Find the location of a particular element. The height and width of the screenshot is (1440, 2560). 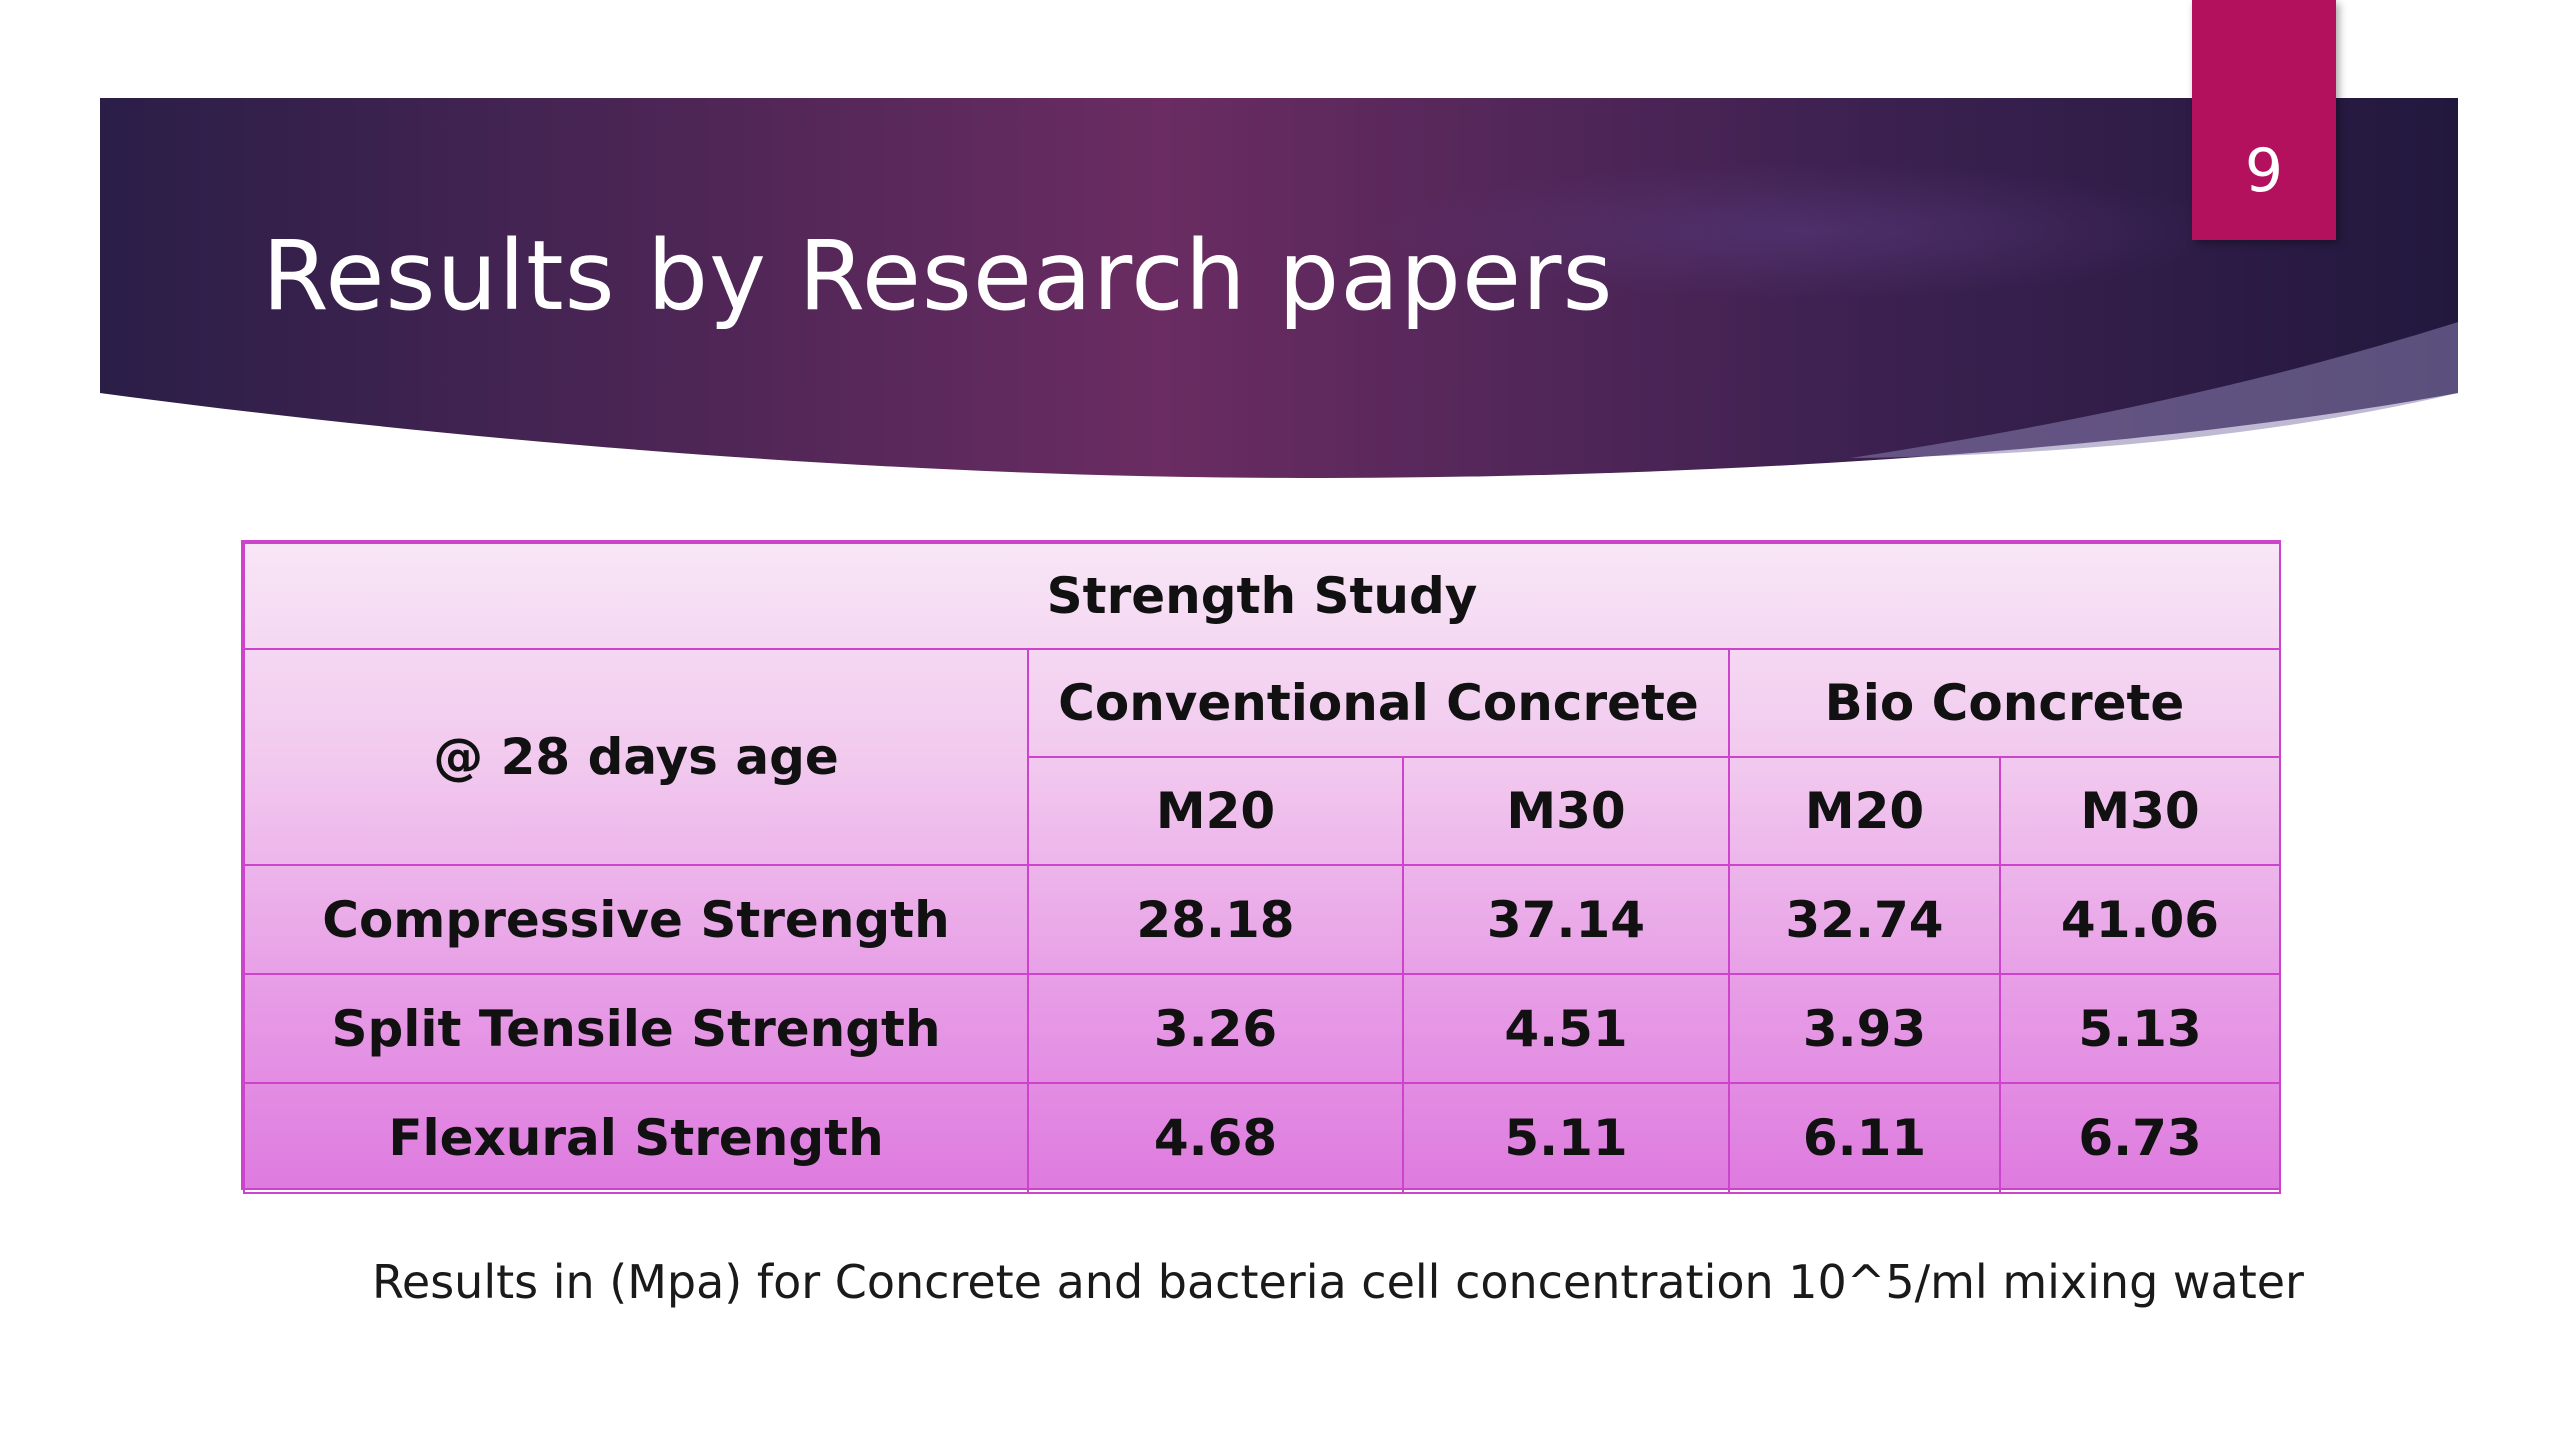

table-cell: 4.51 is located at coordinates (1566, 1028).